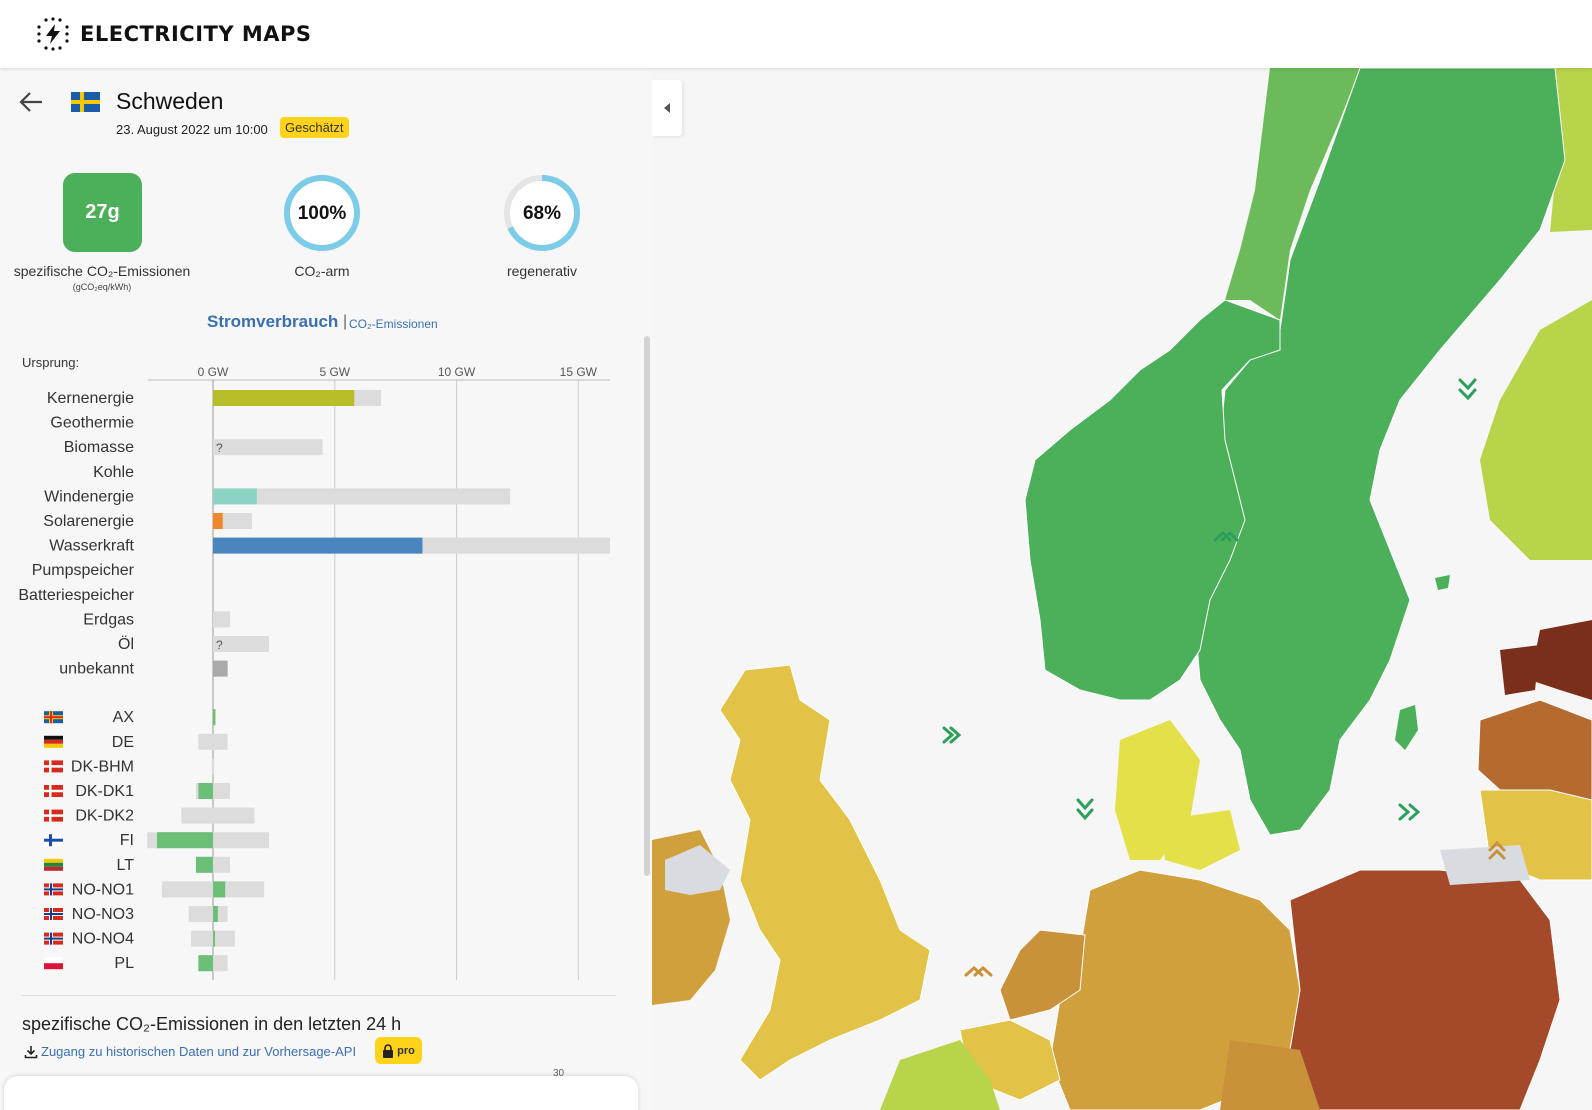  Describe the element at coordinates (53, 717) in the screenshot. I see `flag-ax-icon` at that location.